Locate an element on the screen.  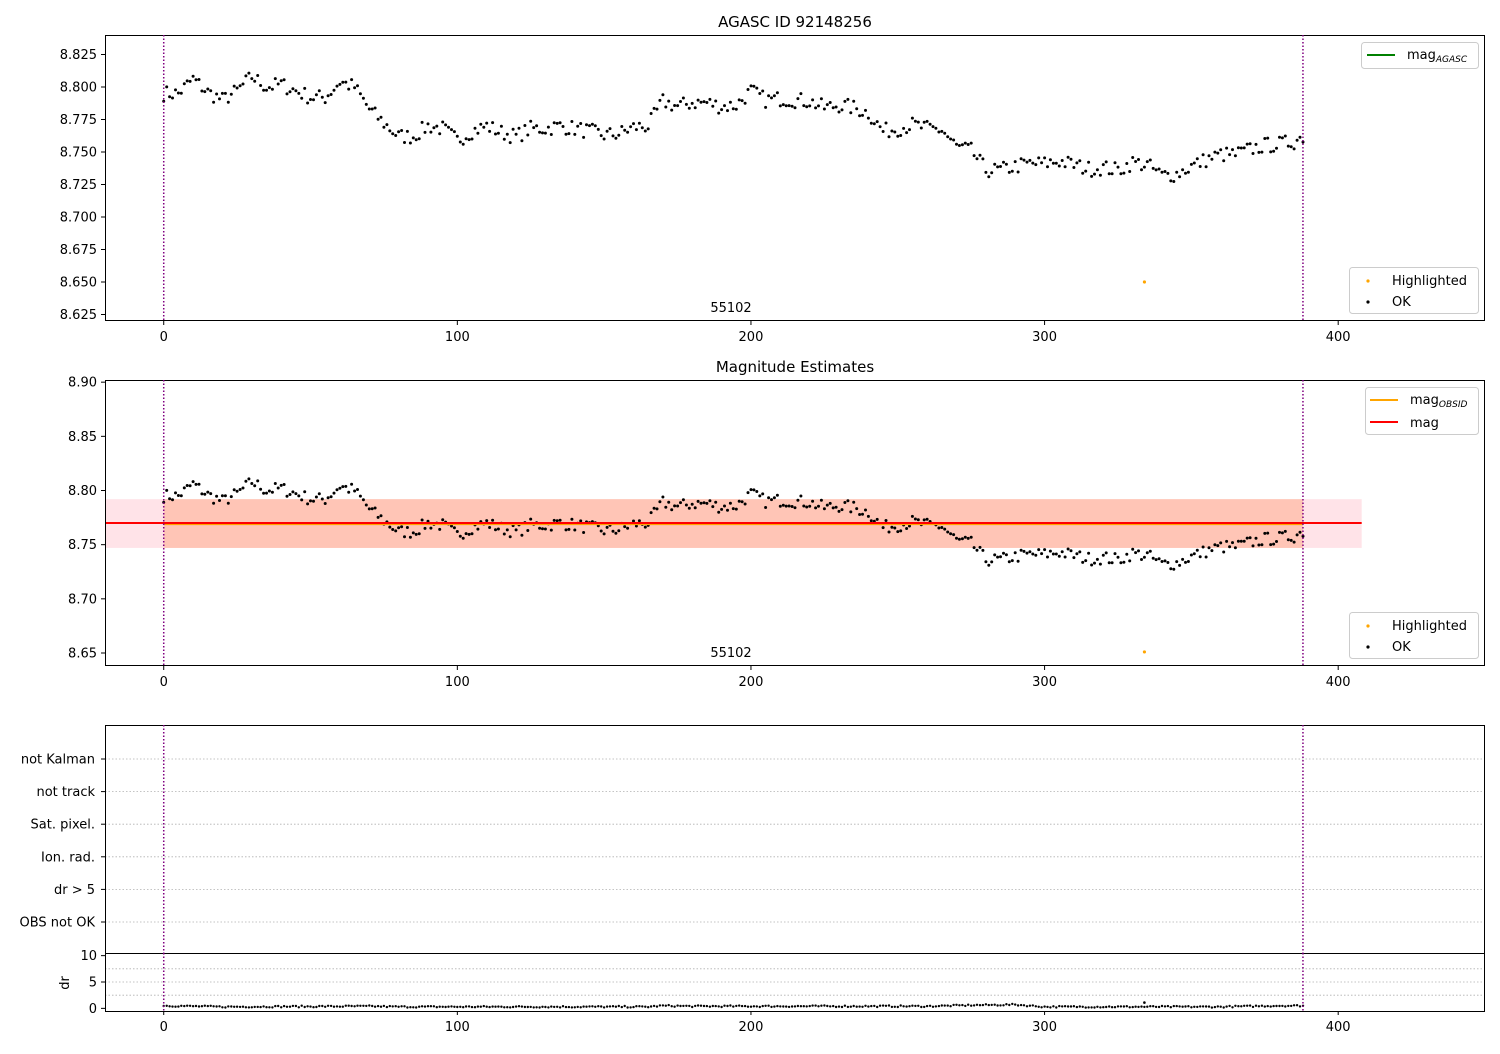
panel-estimates-x-axis: 0 100 200 300 400 is located at coordinates (755, 678).